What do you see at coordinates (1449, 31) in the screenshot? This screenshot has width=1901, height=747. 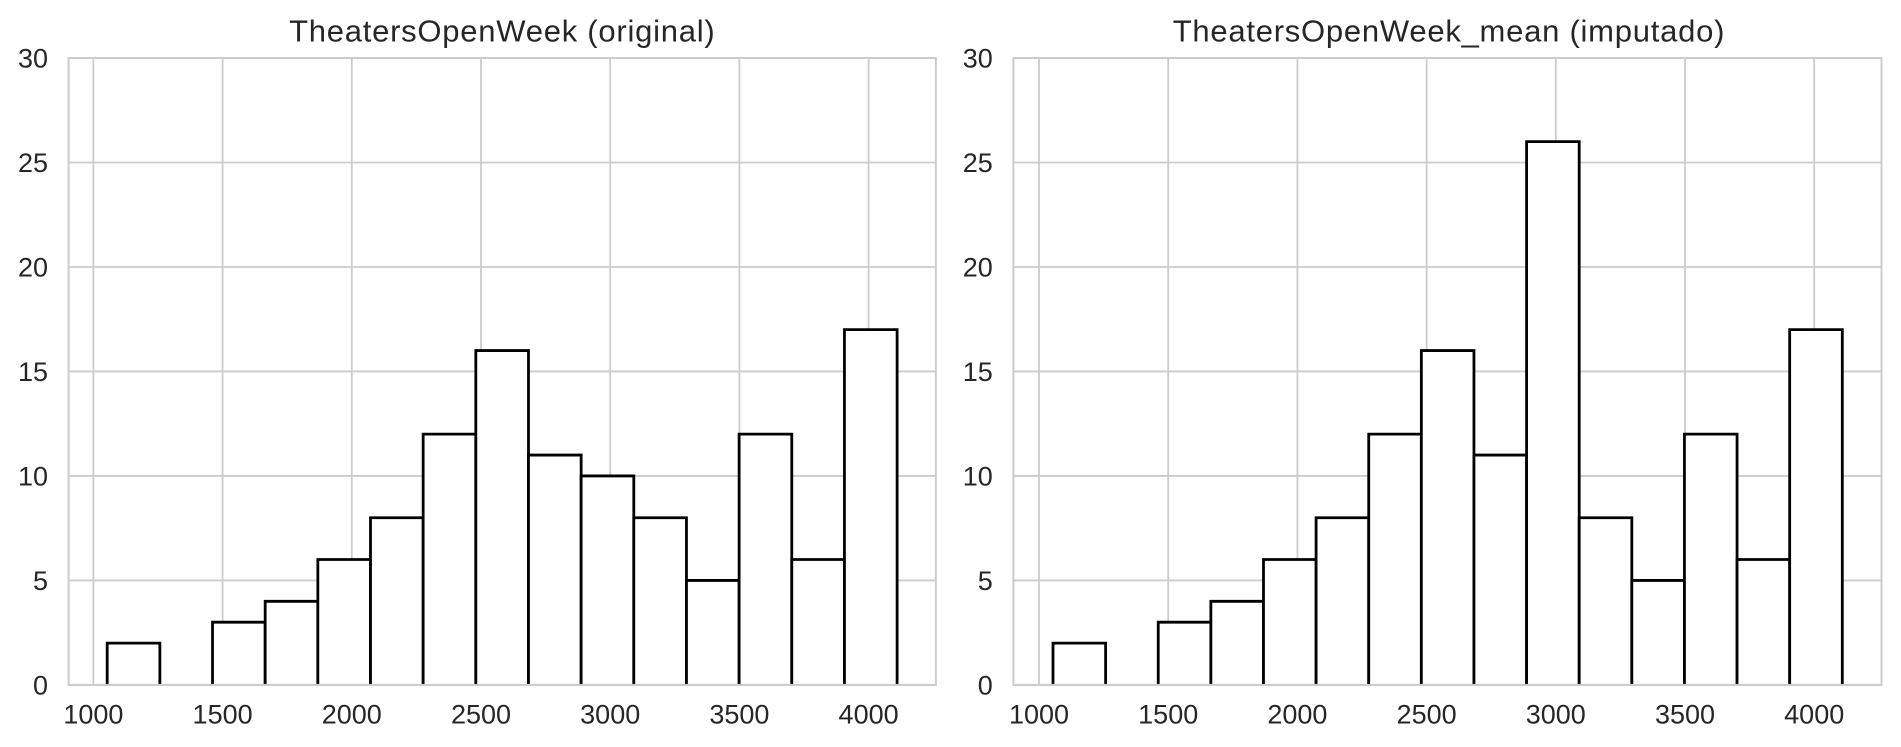 I see `svg-text:TheatersOpenWeek_mean (imputad: TheatersOpenWeek_mean (imputado)` at bounding box center [1449, 31].